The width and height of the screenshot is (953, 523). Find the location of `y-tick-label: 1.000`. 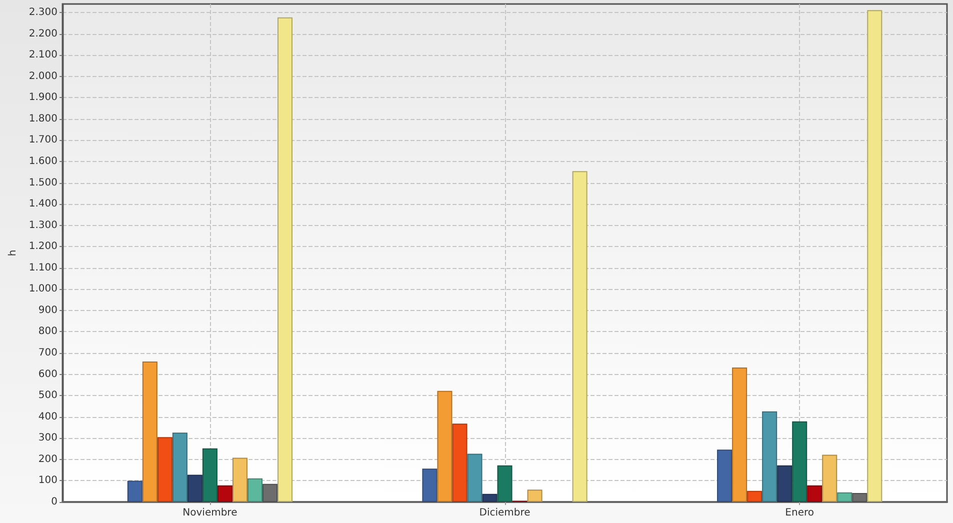

y-tick-label: 1.000 is located at coordinates (43, 289).